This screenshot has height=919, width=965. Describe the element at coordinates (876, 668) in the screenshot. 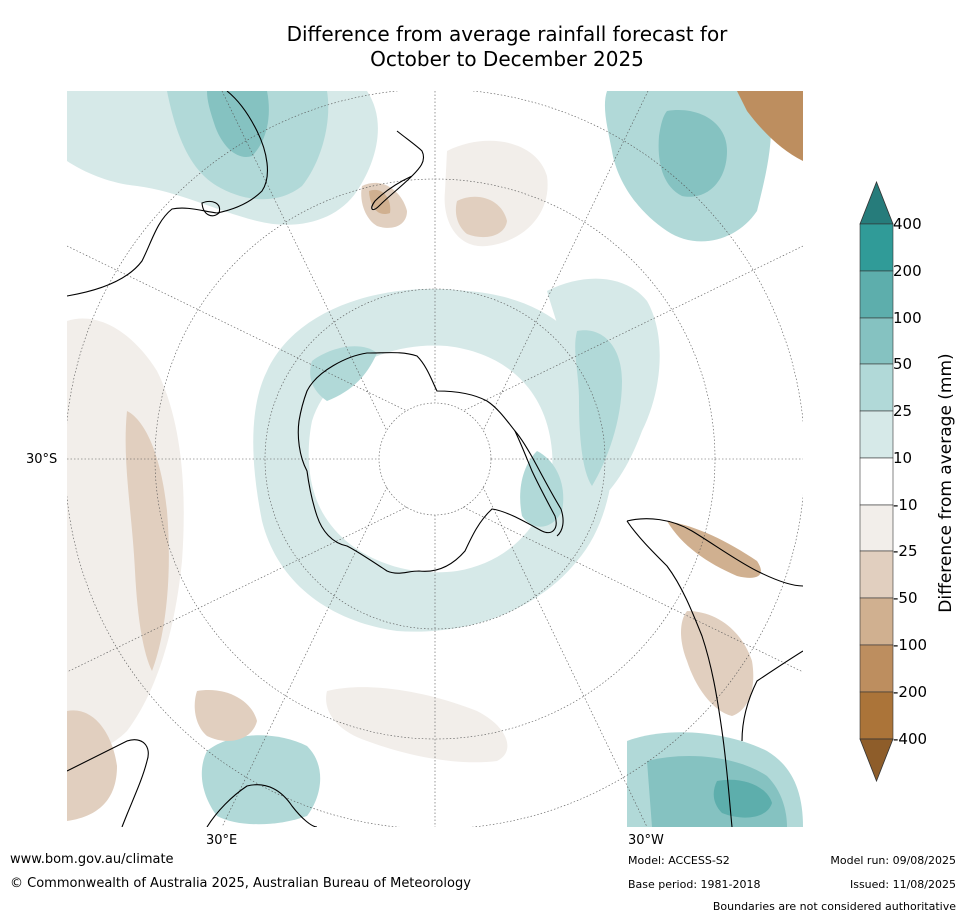

I see `colorbar-bin-m100-m200` at that location.